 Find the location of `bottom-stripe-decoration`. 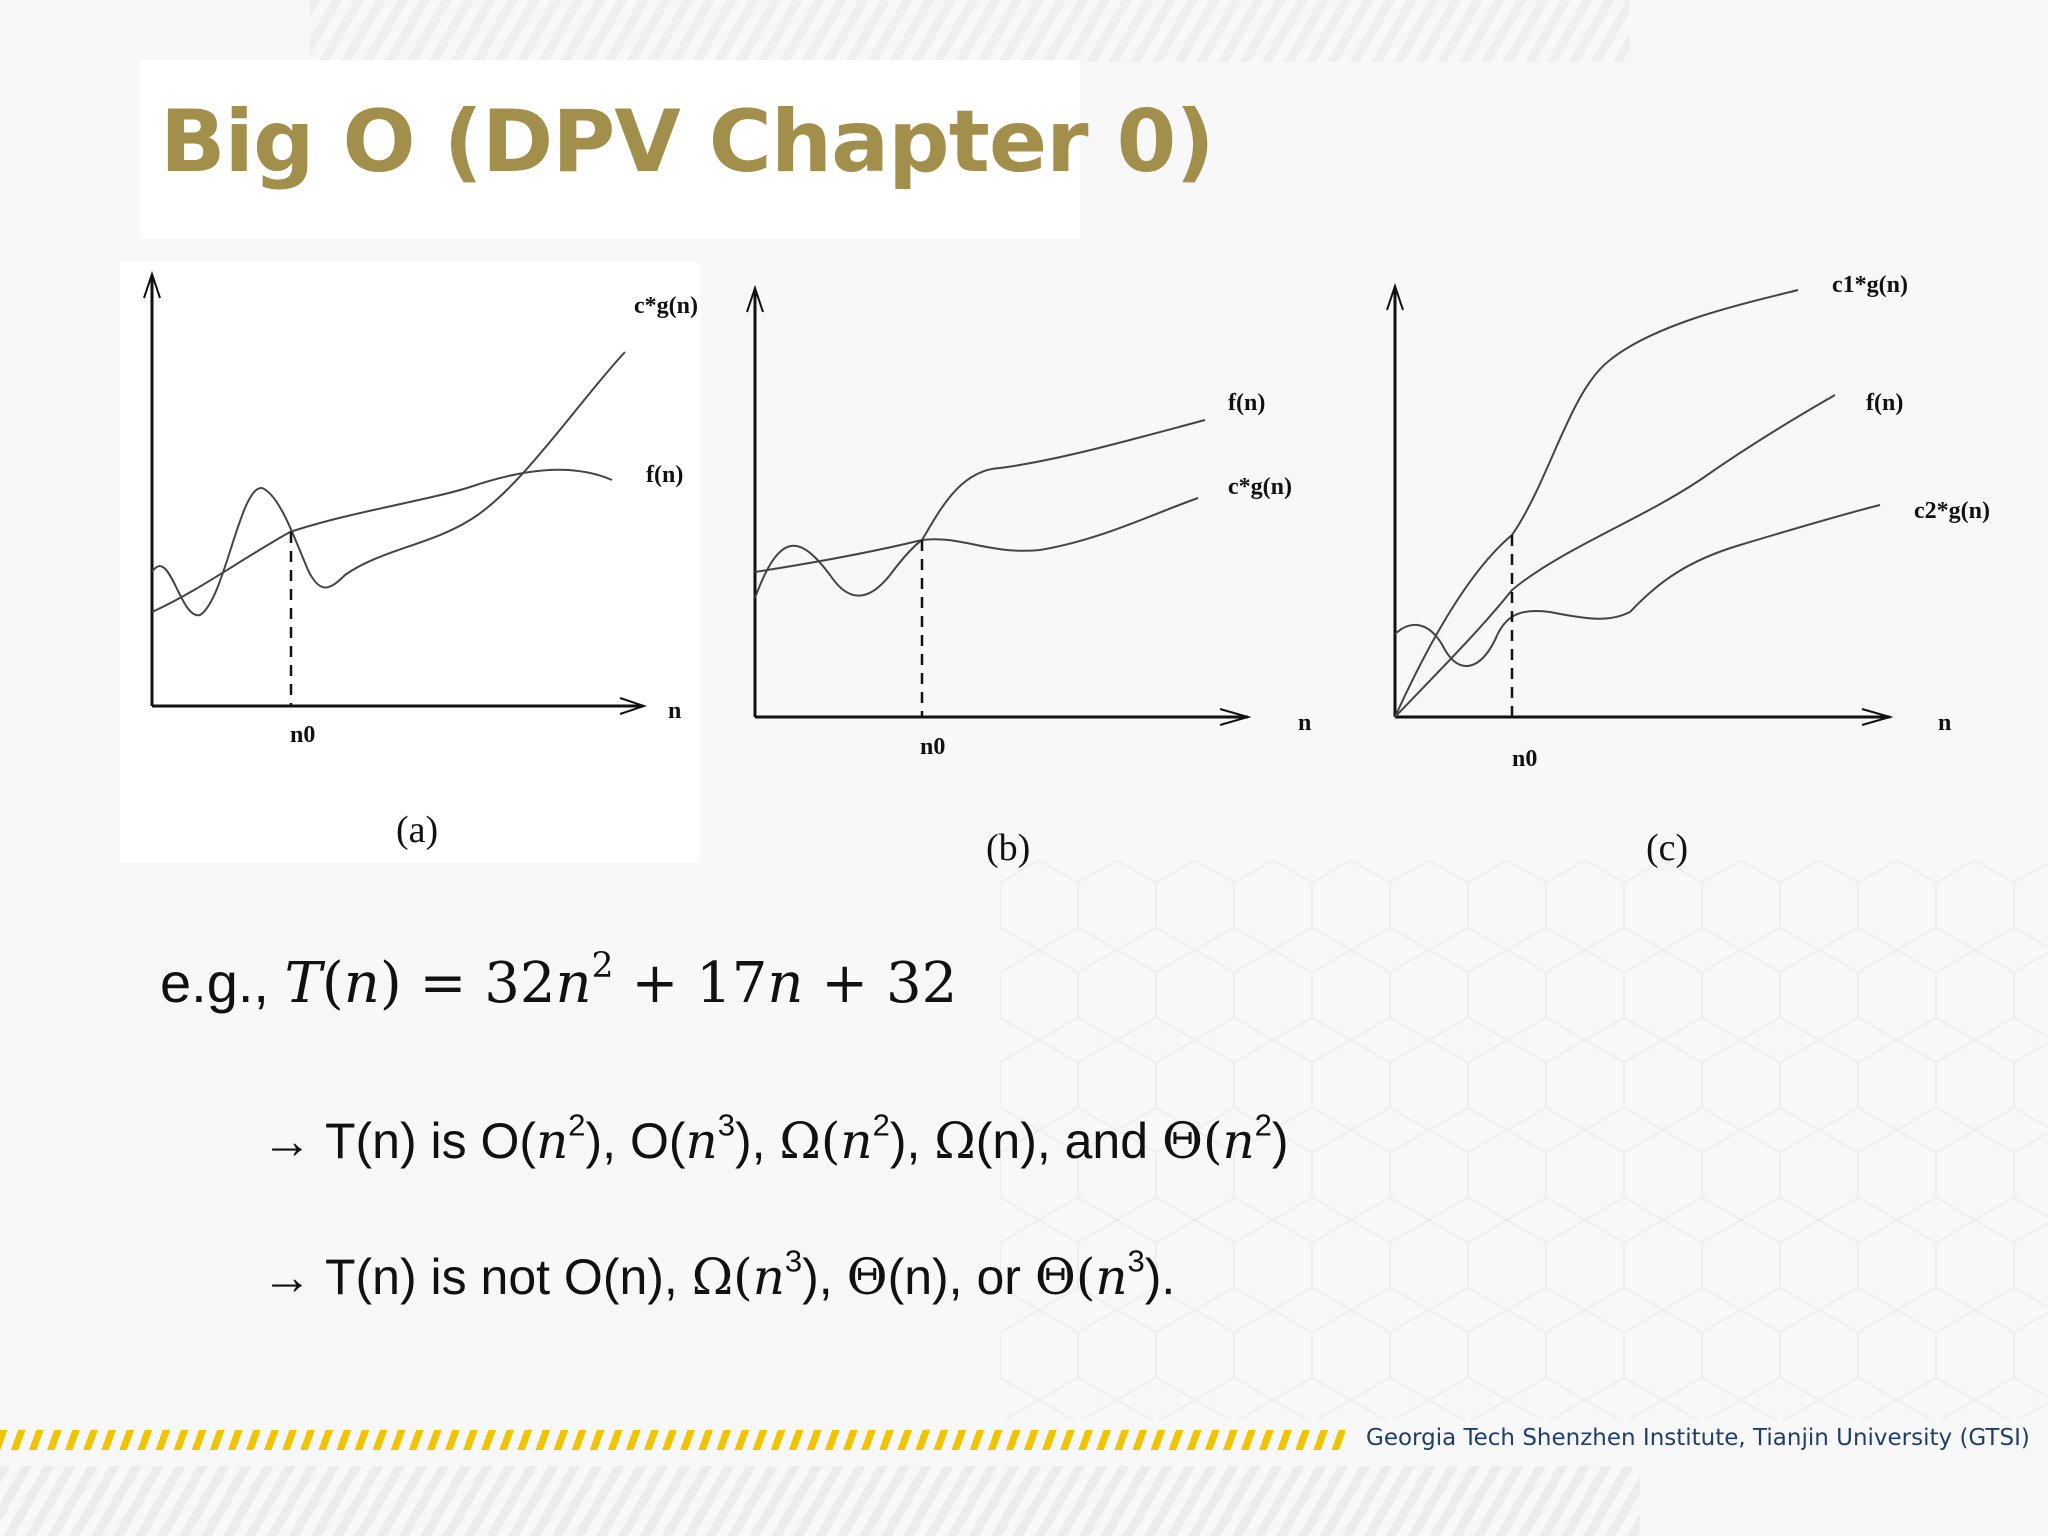

bottom-stripe-decoration is located at coordinates (820, 1501).